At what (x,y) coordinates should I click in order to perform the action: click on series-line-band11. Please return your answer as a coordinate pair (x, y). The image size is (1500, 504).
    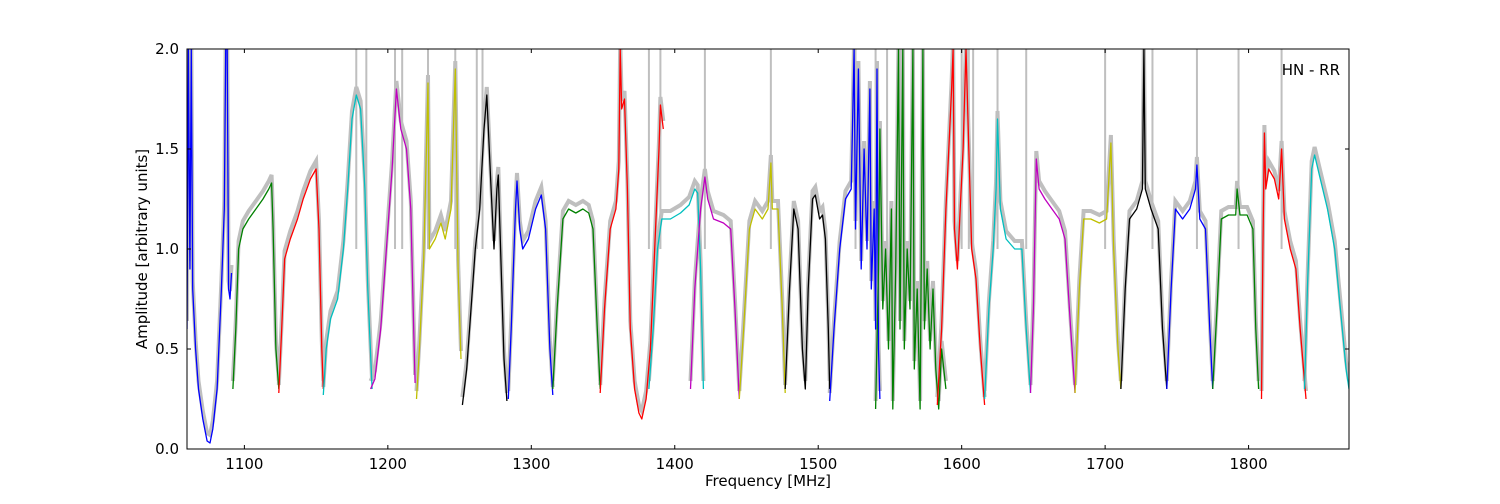
    Looking at the image, I should click on (676, 289).